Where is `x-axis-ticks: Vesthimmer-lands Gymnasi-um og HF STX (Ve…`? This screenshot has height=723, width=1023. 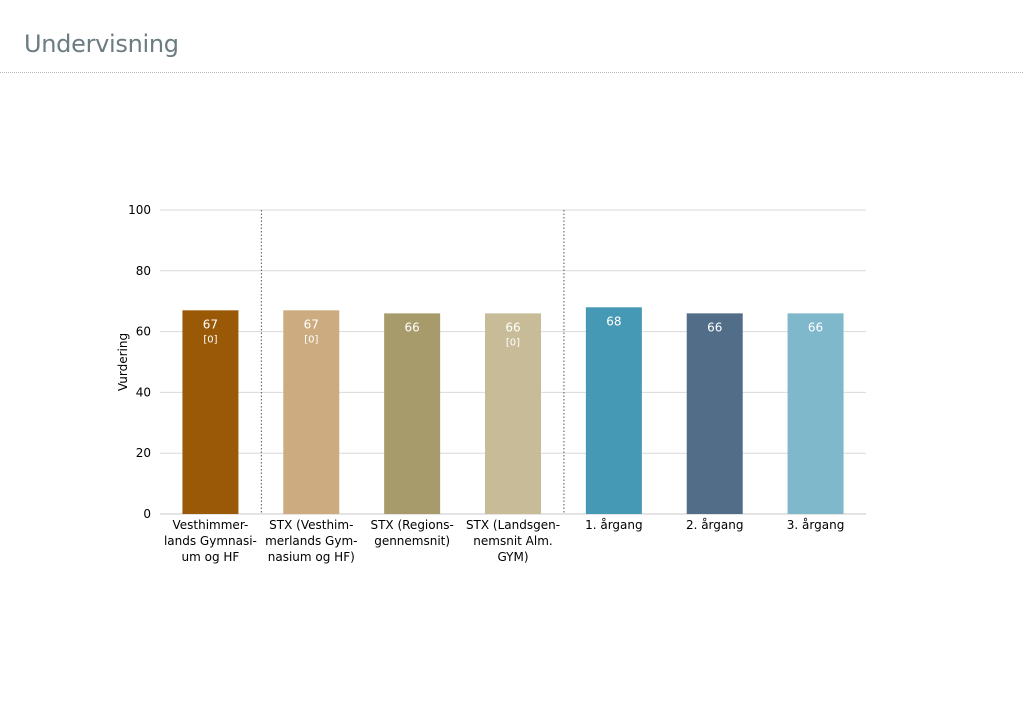
x-axis-ticks: Vesthimmer-lands Gymnasi-um og HF STX (Ve… is located at coordinates (504, 541).